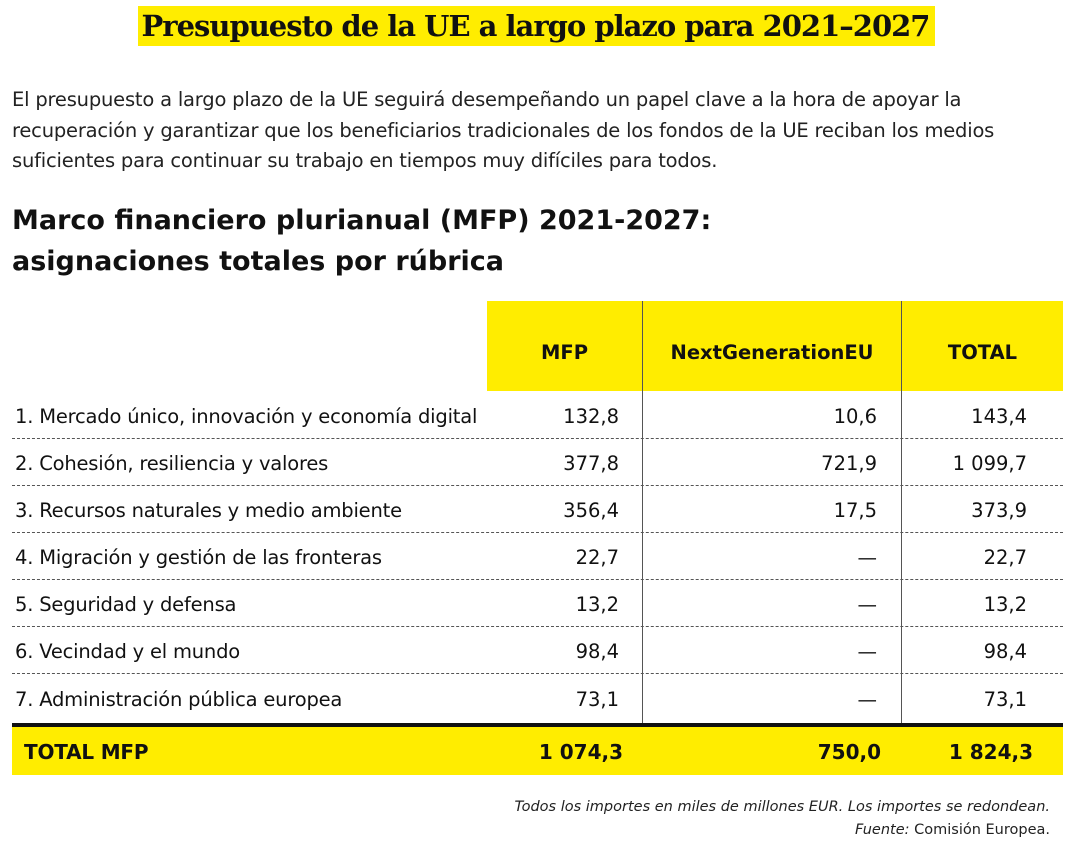 Image resolution: width=1073 pixels, height=867 pixels. What do you see at coordinates (849, 463) in the screenshot?
I see `row-ngeu-value: 721,9` at bounding box center [849, 463].